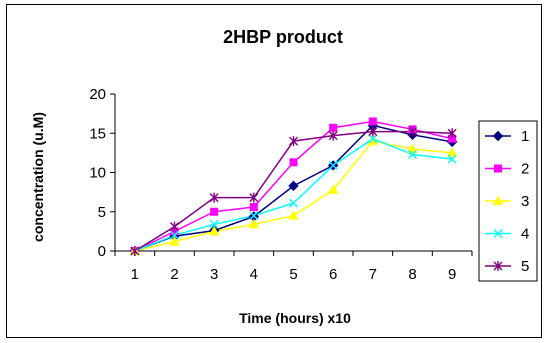  I want to click on y-tick-label: 15, so click(97, 133).